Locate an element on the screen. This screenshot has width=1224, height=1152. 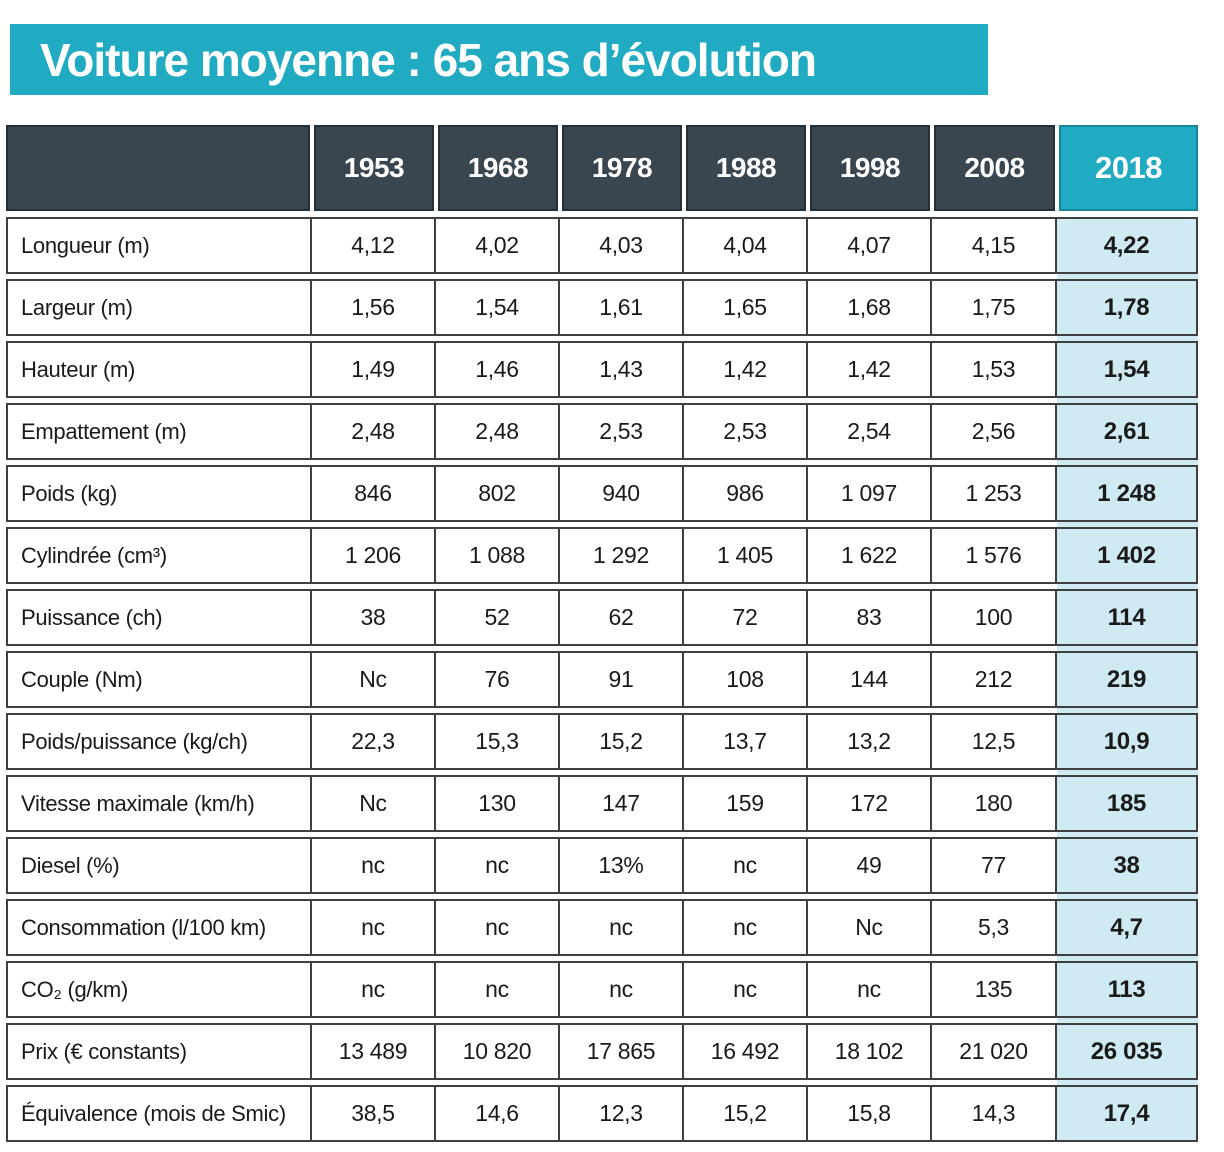
value-cell: 802 is located at coordinates (498, 493).